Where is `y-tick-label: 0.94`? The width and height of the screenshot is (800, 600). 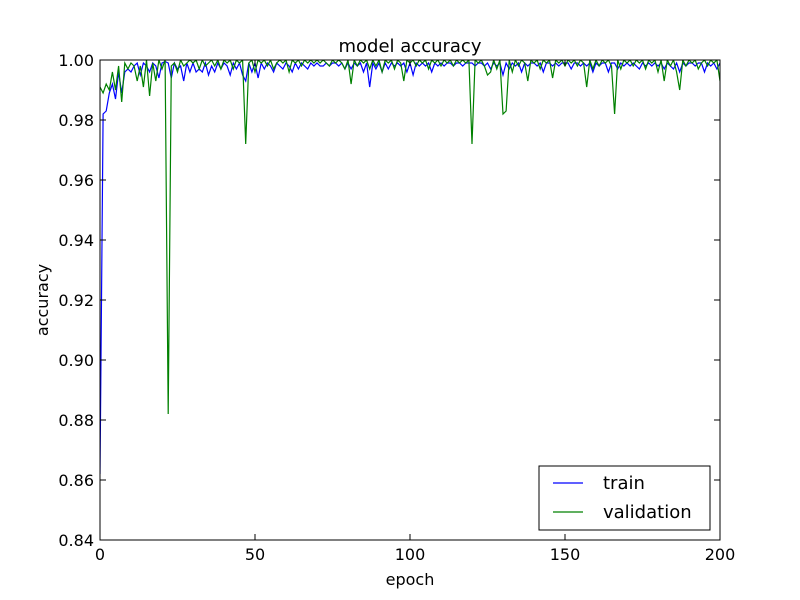
y-tick-label: 0.94 is located at coordinates (76, 240).